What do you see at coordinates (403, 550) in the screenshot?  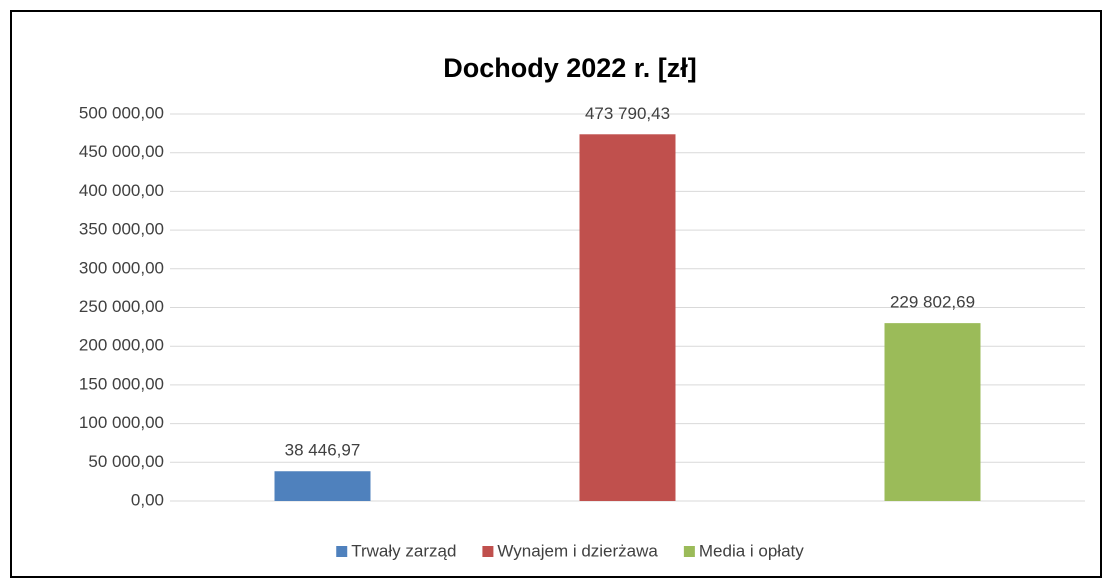 I see `legend-label: Trwały zarząd` at bounding box center [403, 550].